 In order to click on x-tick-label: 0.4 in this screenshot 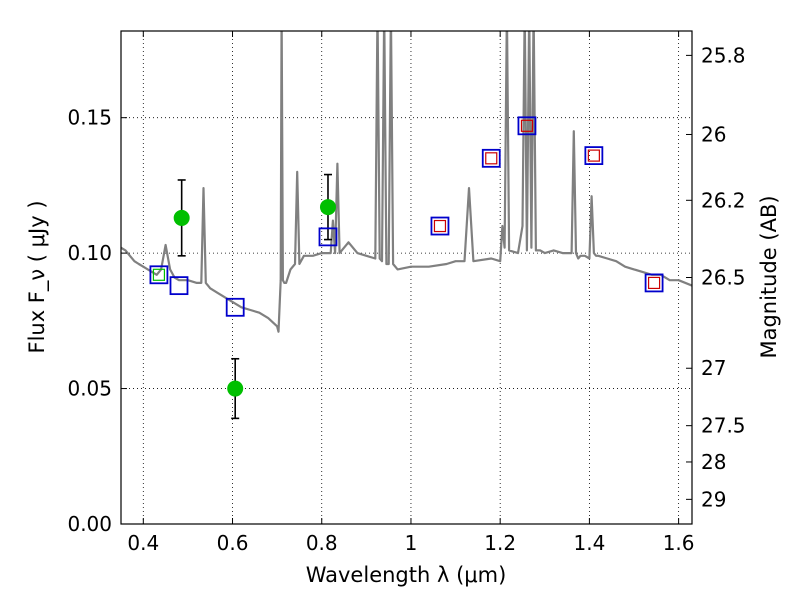, I will do `click(143, 543)`.